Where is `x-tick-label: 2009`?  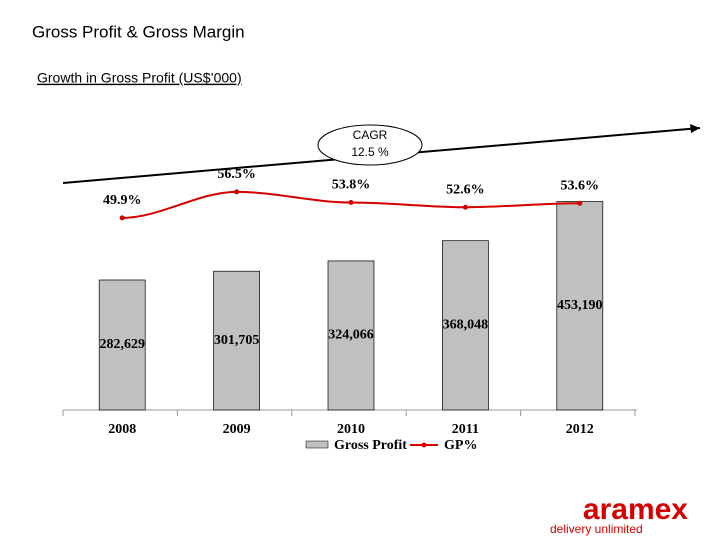
x-tick-label: 2009 is located at coordinates (237, 429).